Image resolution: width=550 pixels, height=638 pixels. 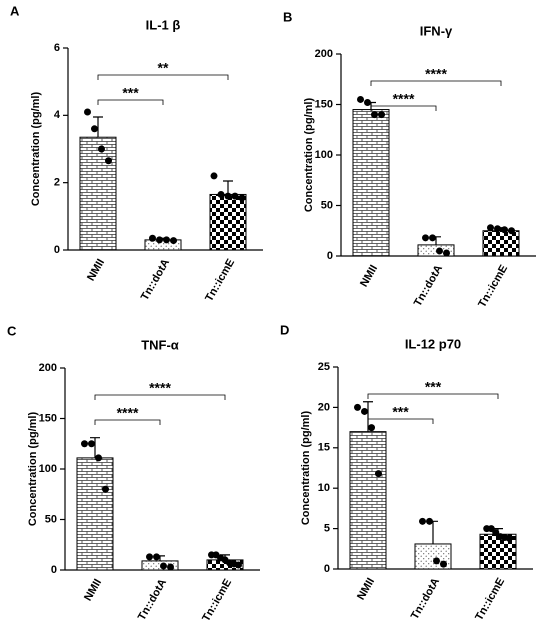 What do you see at coordinates (324, 367) in the screenshot?
I see `y-tick-label: 25` at bounding box center [324, 367].